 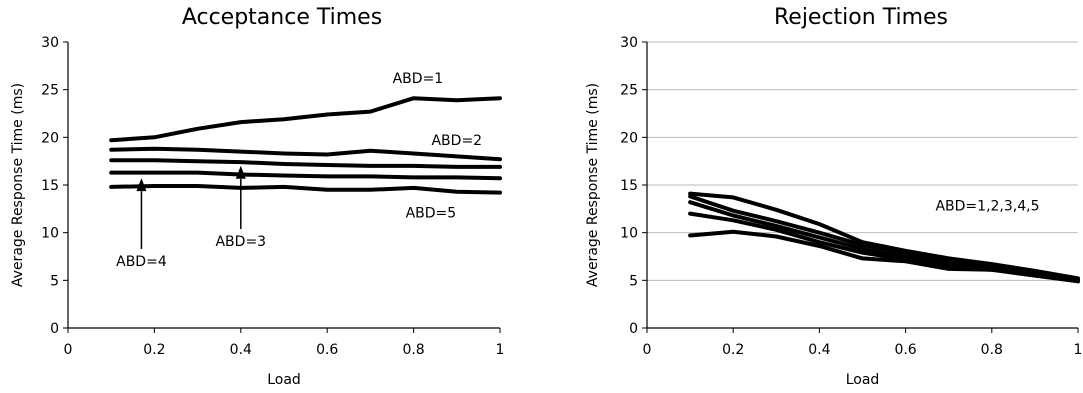 What do you see at coordinates (733, 350) in the screenshot?
I see `rejection-x-tick-label: 0.2` at bounding box center [733, 350].